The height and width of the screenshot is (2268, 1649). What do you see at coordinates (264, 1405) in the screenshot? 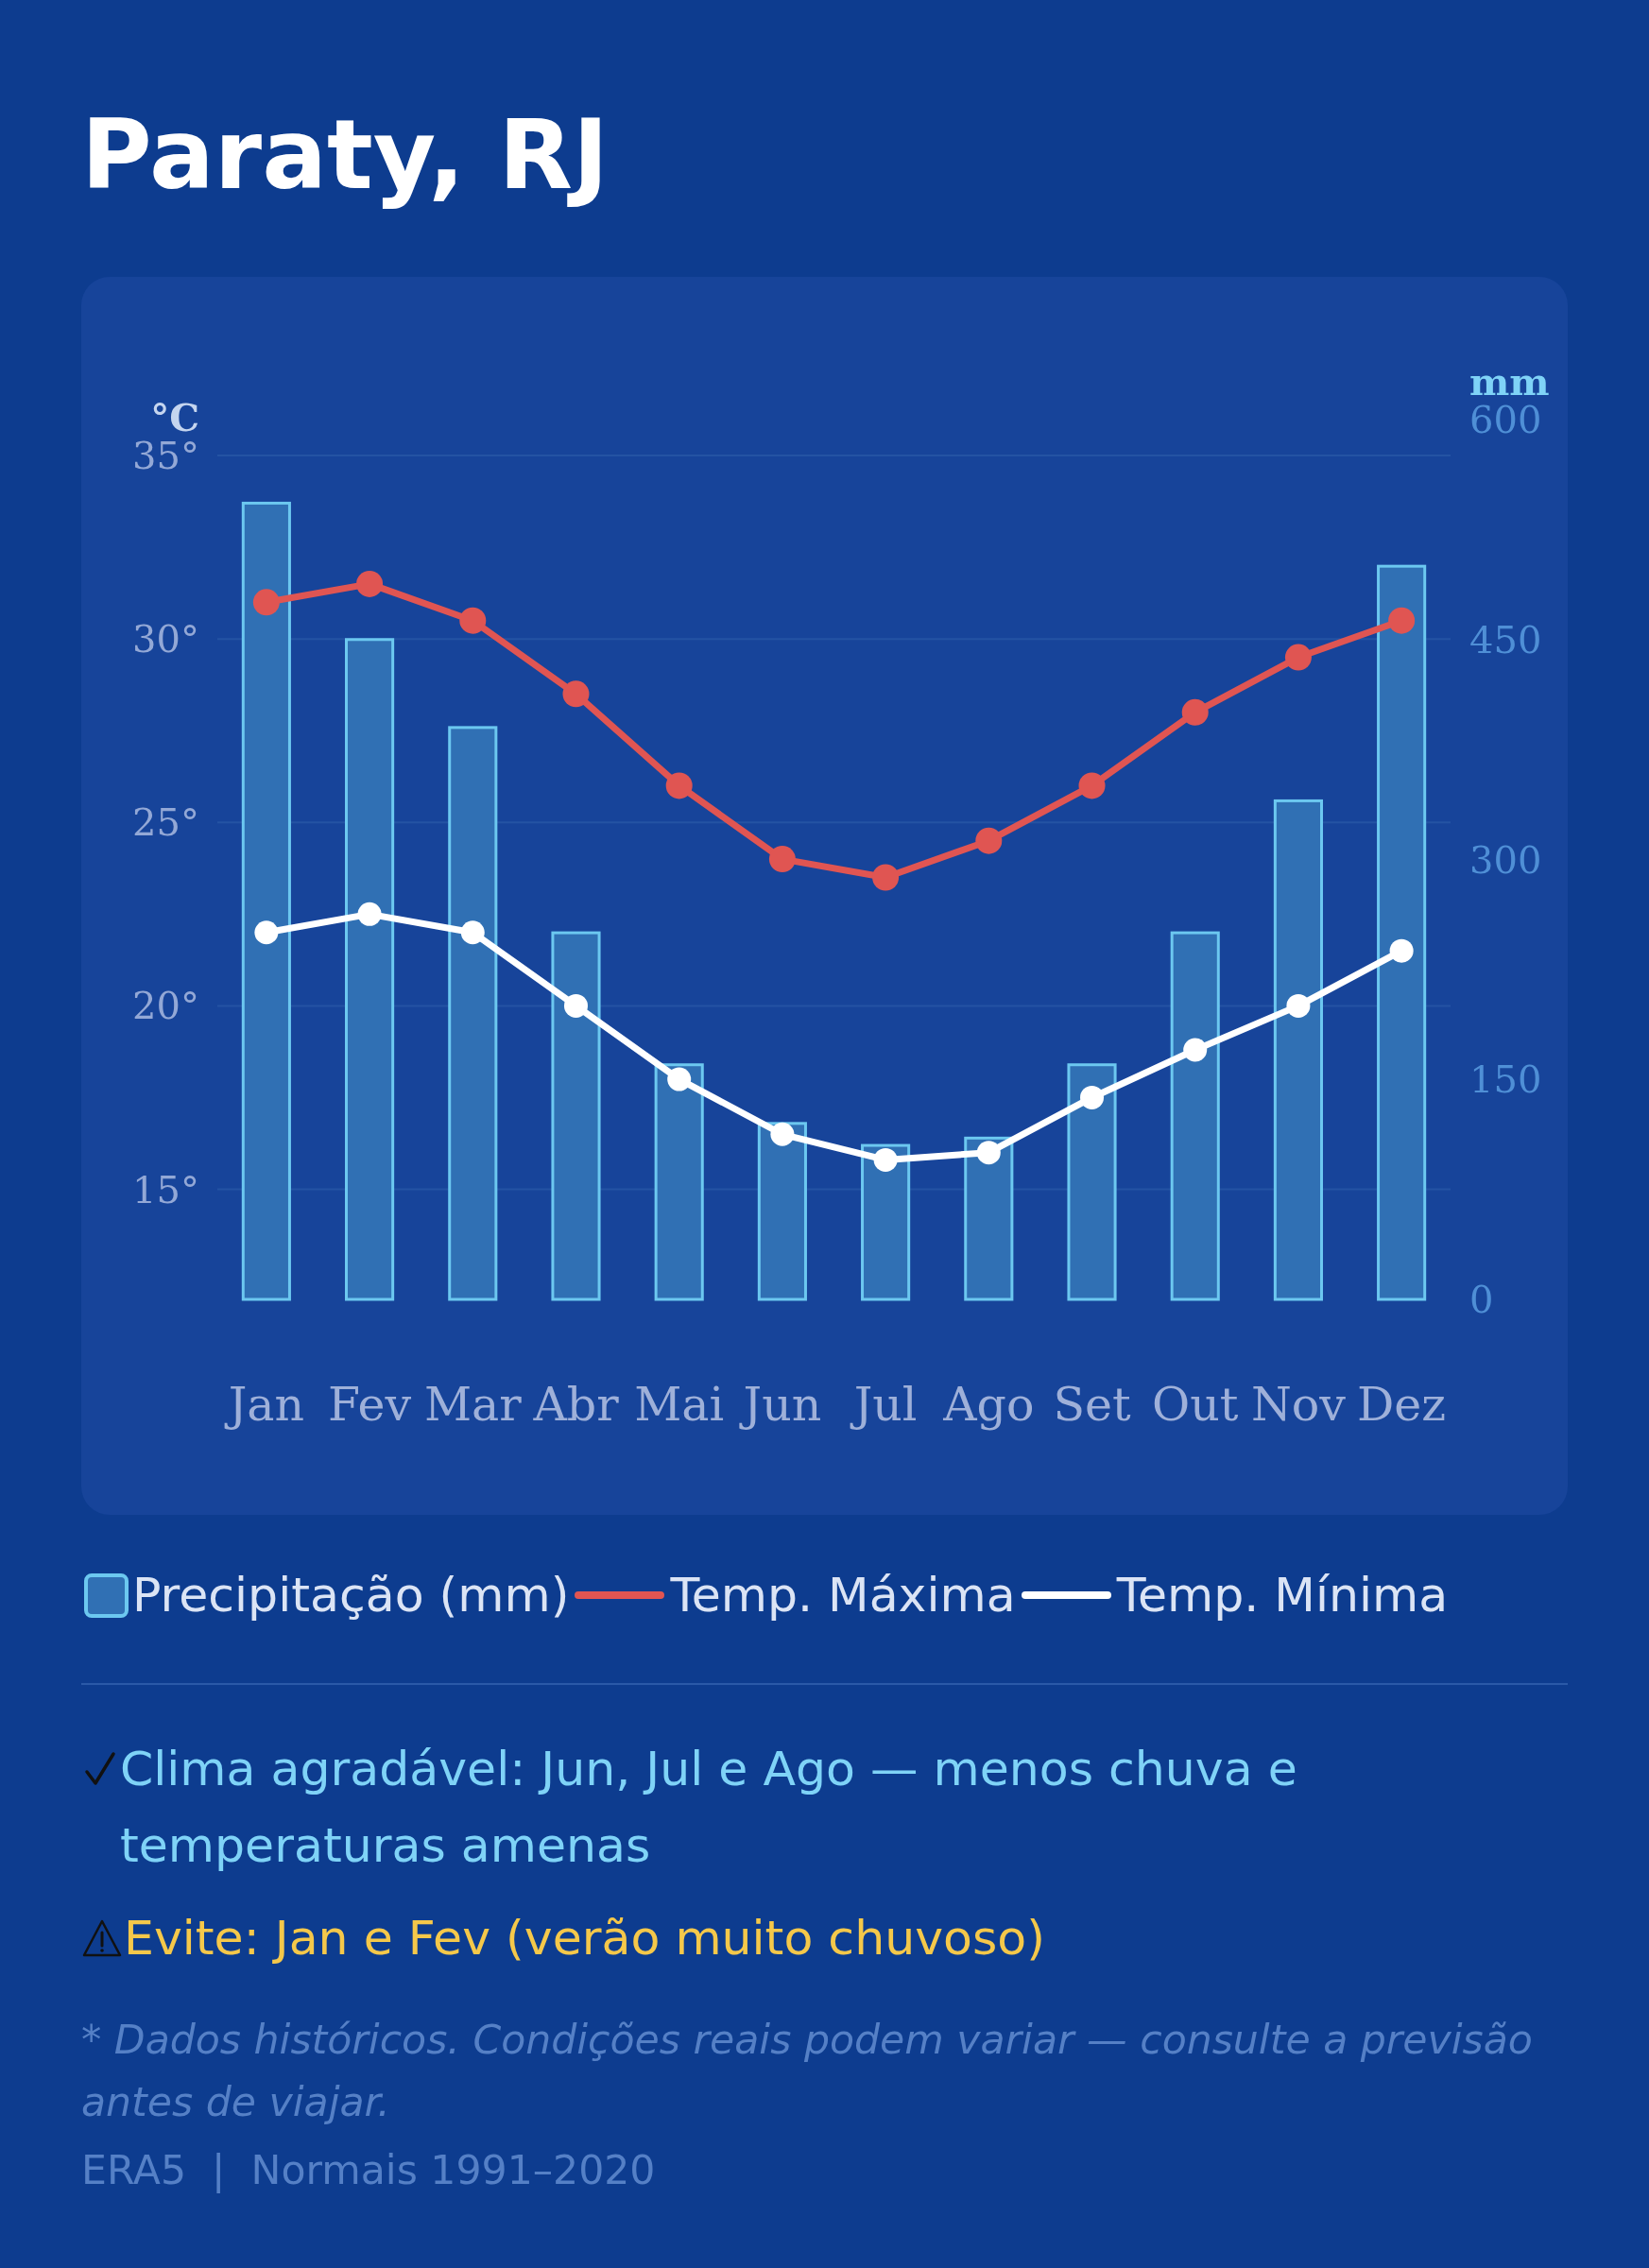
I see `x-tick-label: Jan` at bounding box center [264, 1405].